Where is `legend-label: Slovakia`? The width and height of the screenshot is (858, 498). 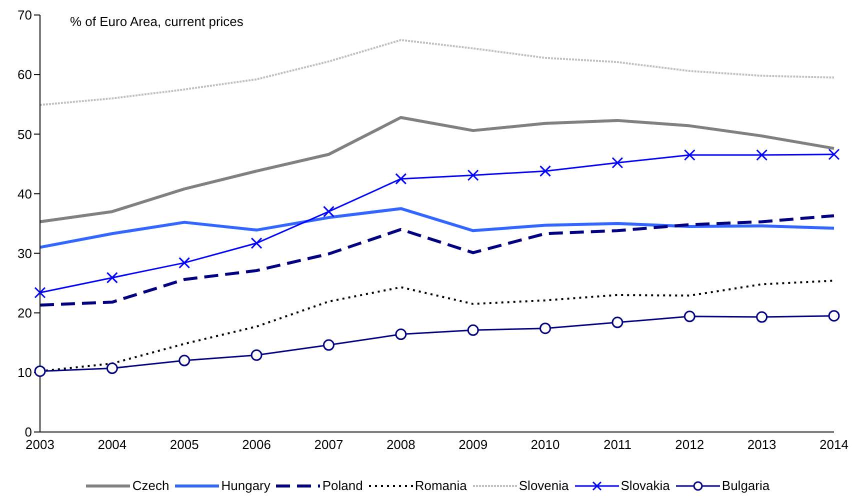
legend-label: Slovakia is located at coordinates (645, 485).